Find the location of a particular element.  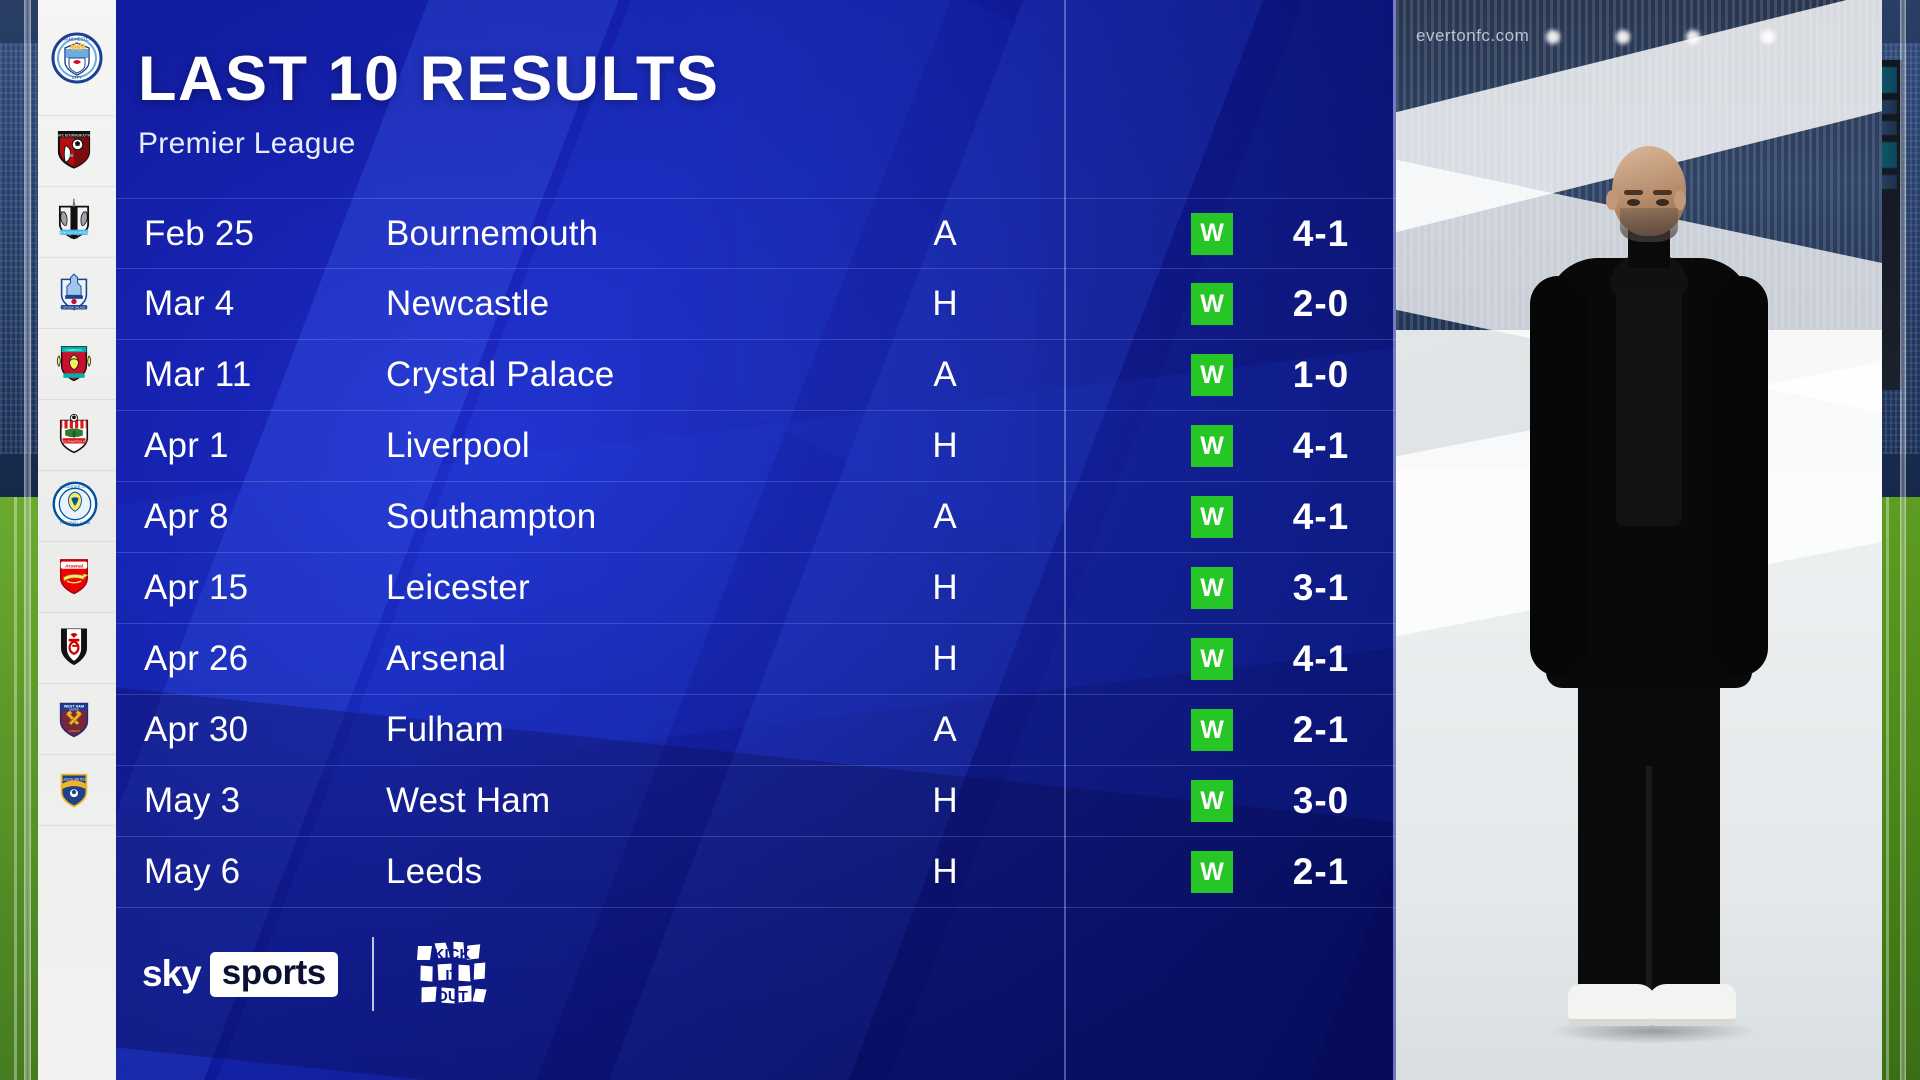

sidebar-crest-bournemouth: AFC BOURNEMOUTH is located at coordinates (77, 151).